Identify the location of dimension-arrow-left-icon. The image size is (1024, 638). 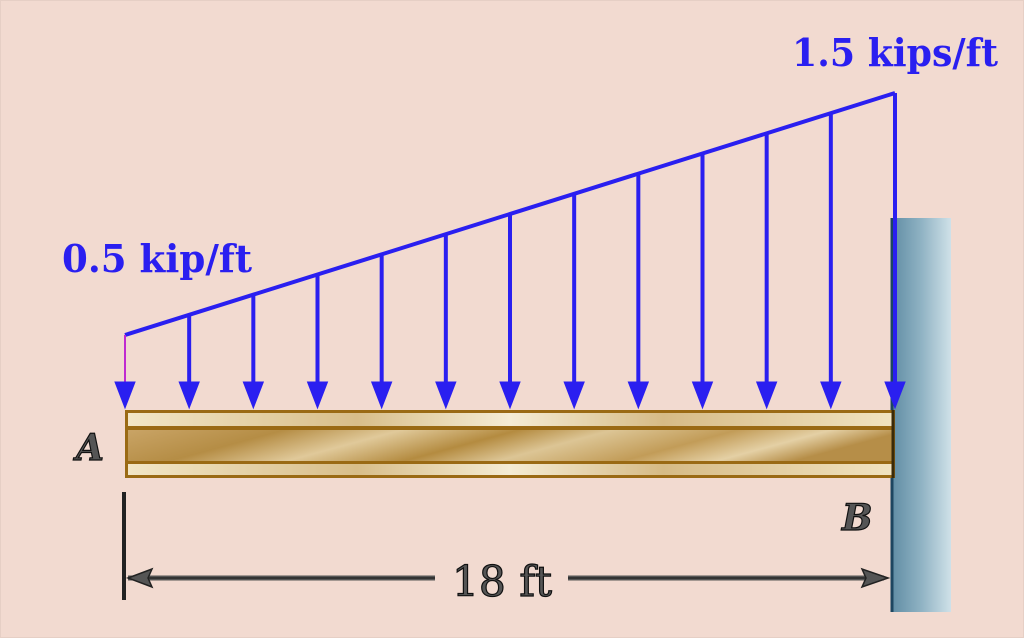
(139, 578).